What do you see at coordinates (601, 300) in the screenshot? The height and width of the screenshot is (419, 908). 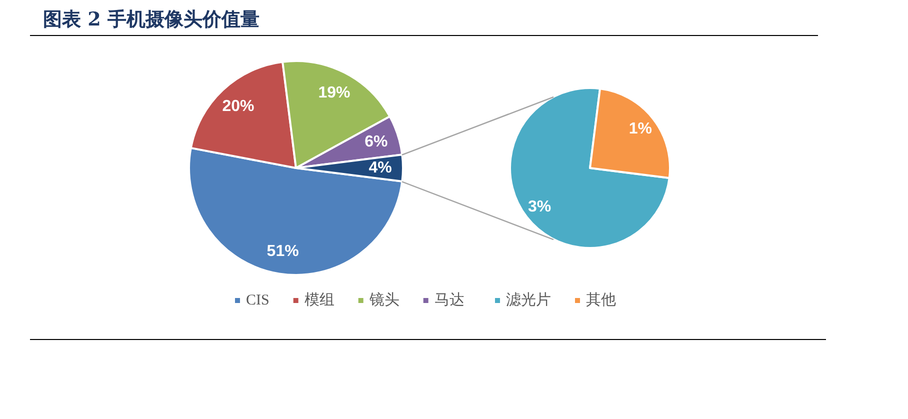 I see `legend-label: 其他` at bounding box center [601, 300].